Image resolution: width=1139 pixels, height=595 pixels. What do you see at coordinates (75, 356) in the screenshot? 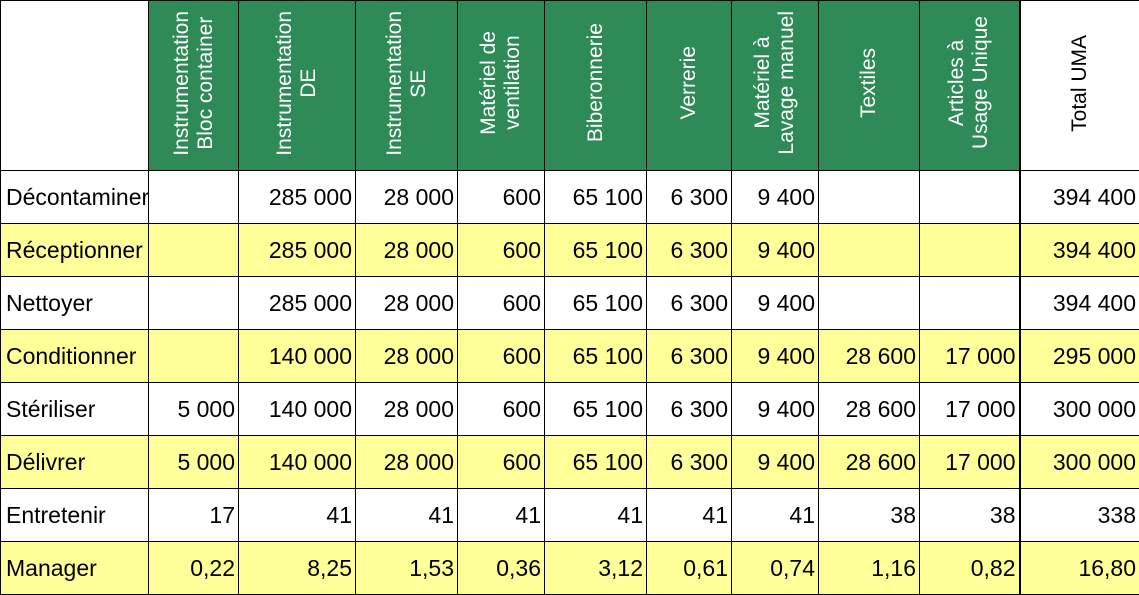
I see `row-label: Conditionner` at bounding box center [75, 356].